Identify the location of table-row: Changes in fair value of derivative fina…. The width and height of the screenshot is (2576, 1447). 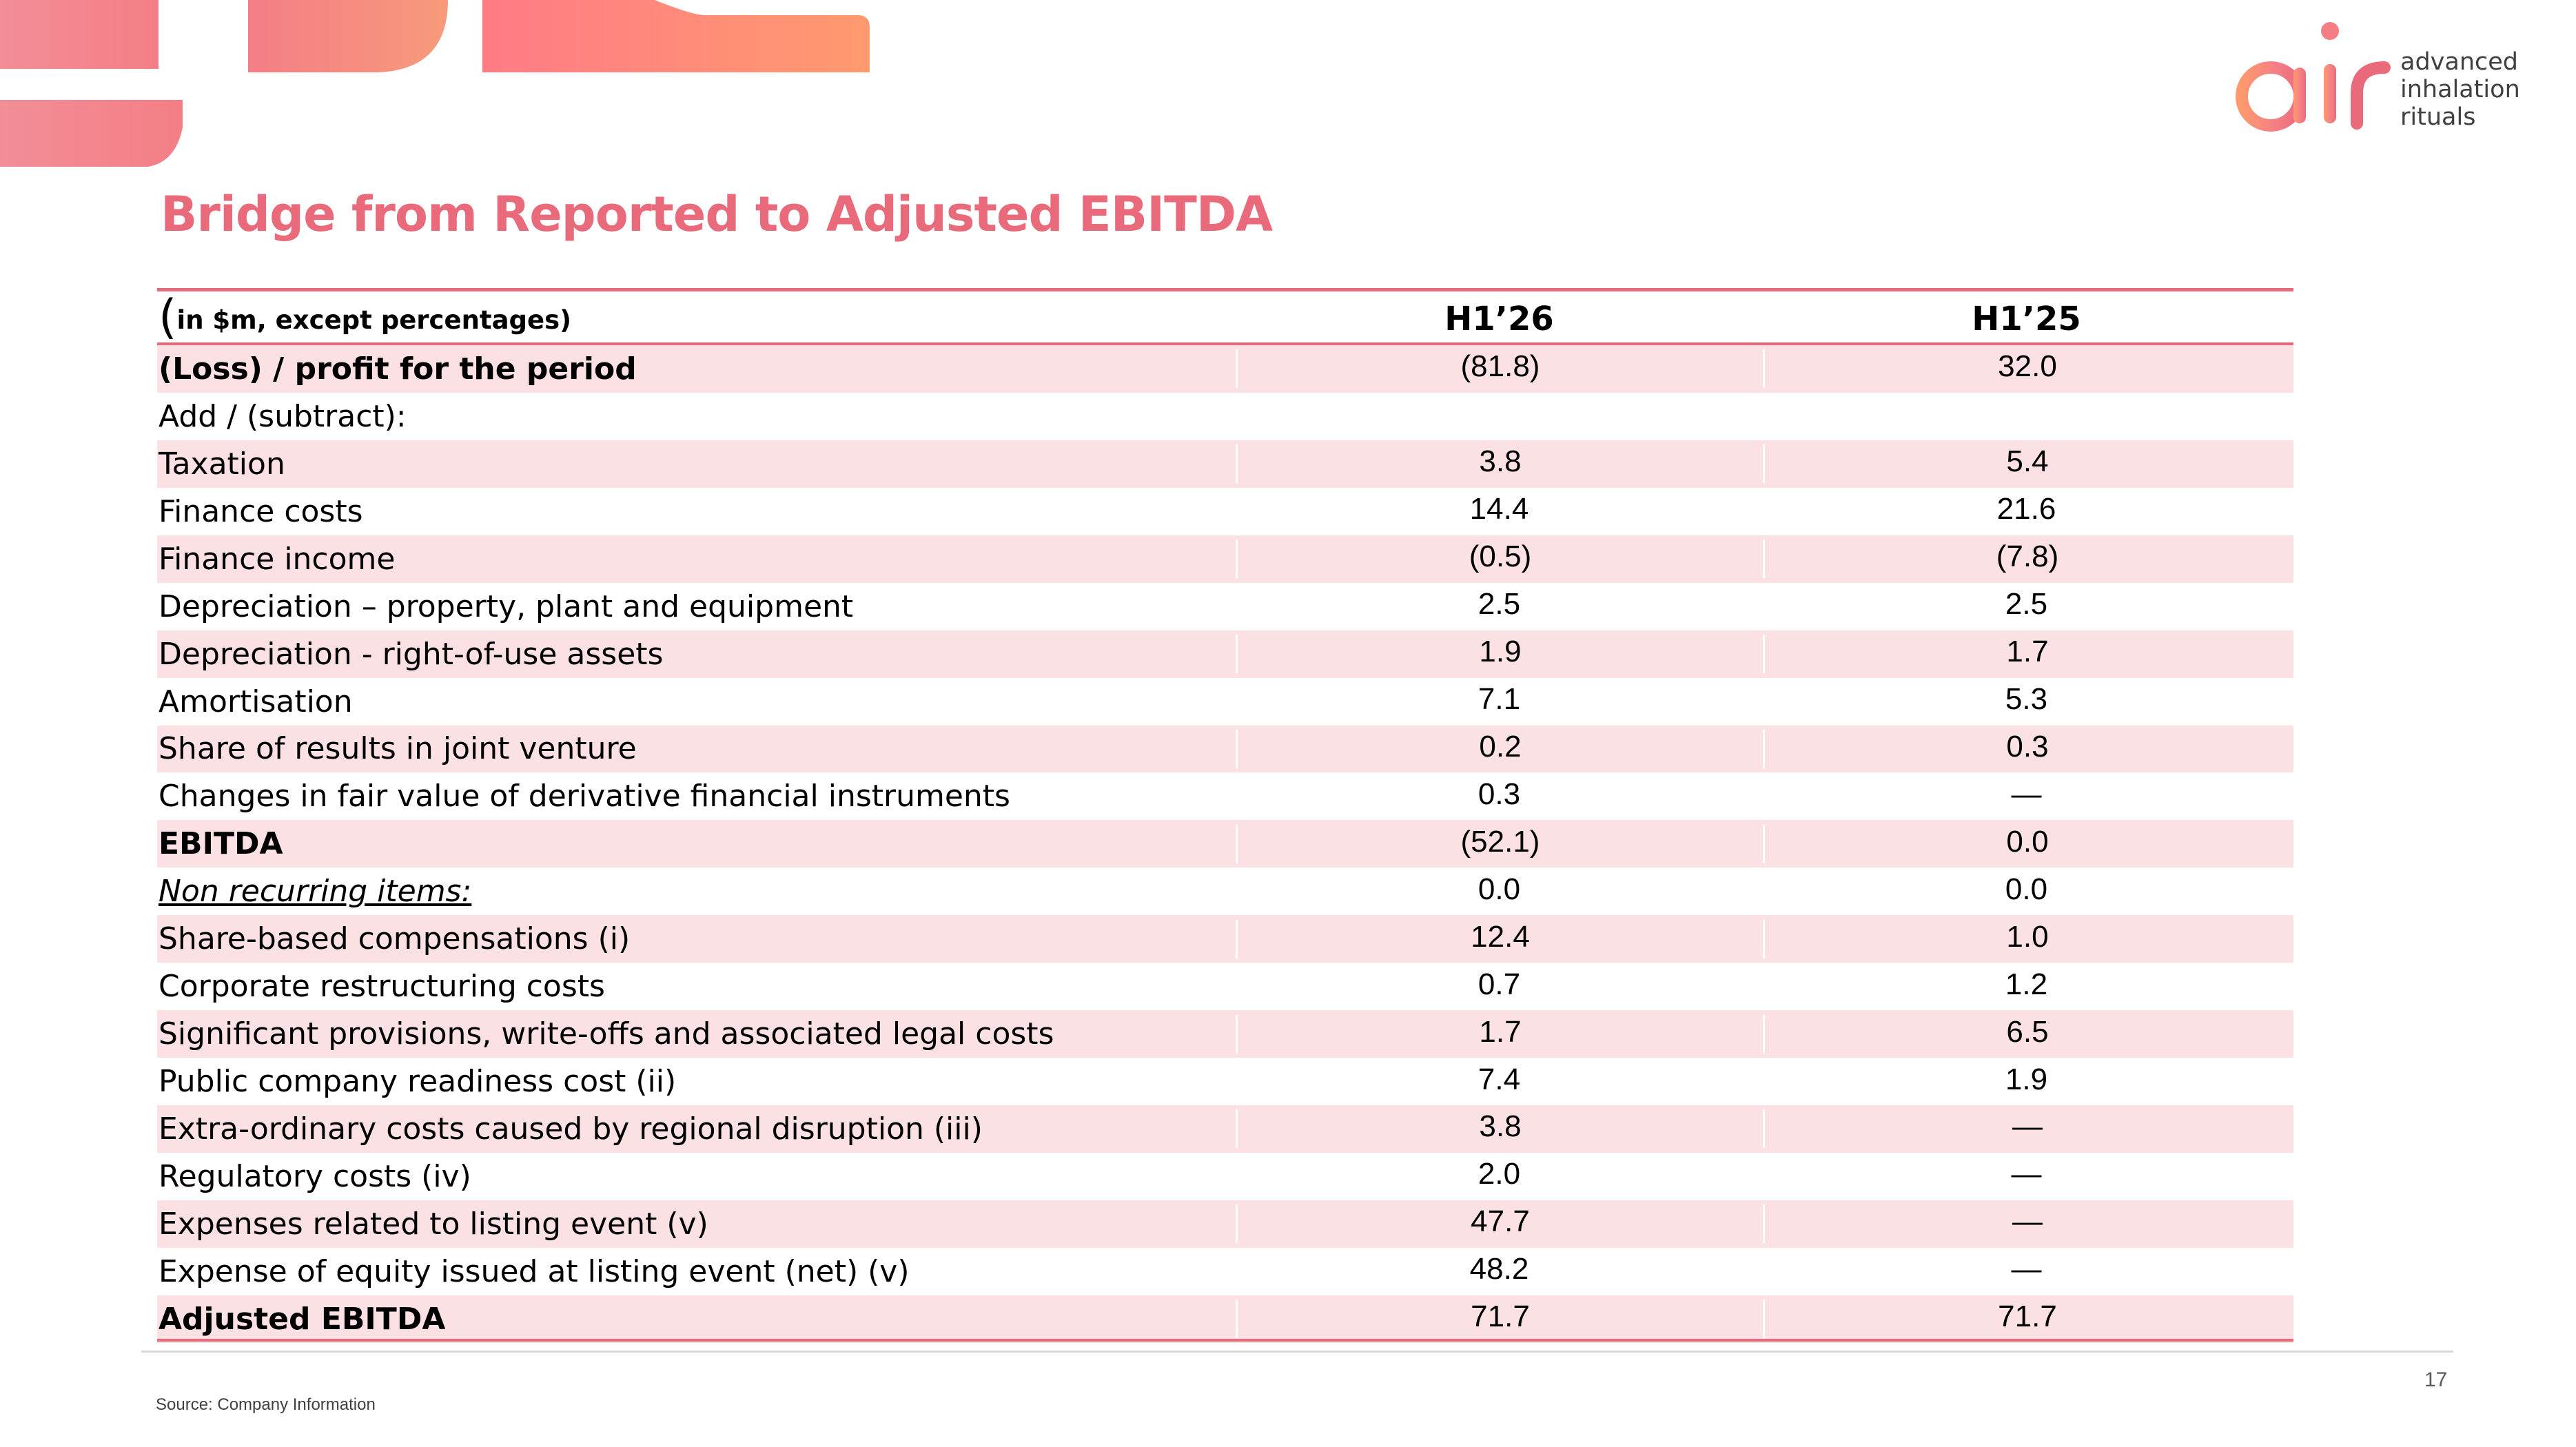
(1225, 796).